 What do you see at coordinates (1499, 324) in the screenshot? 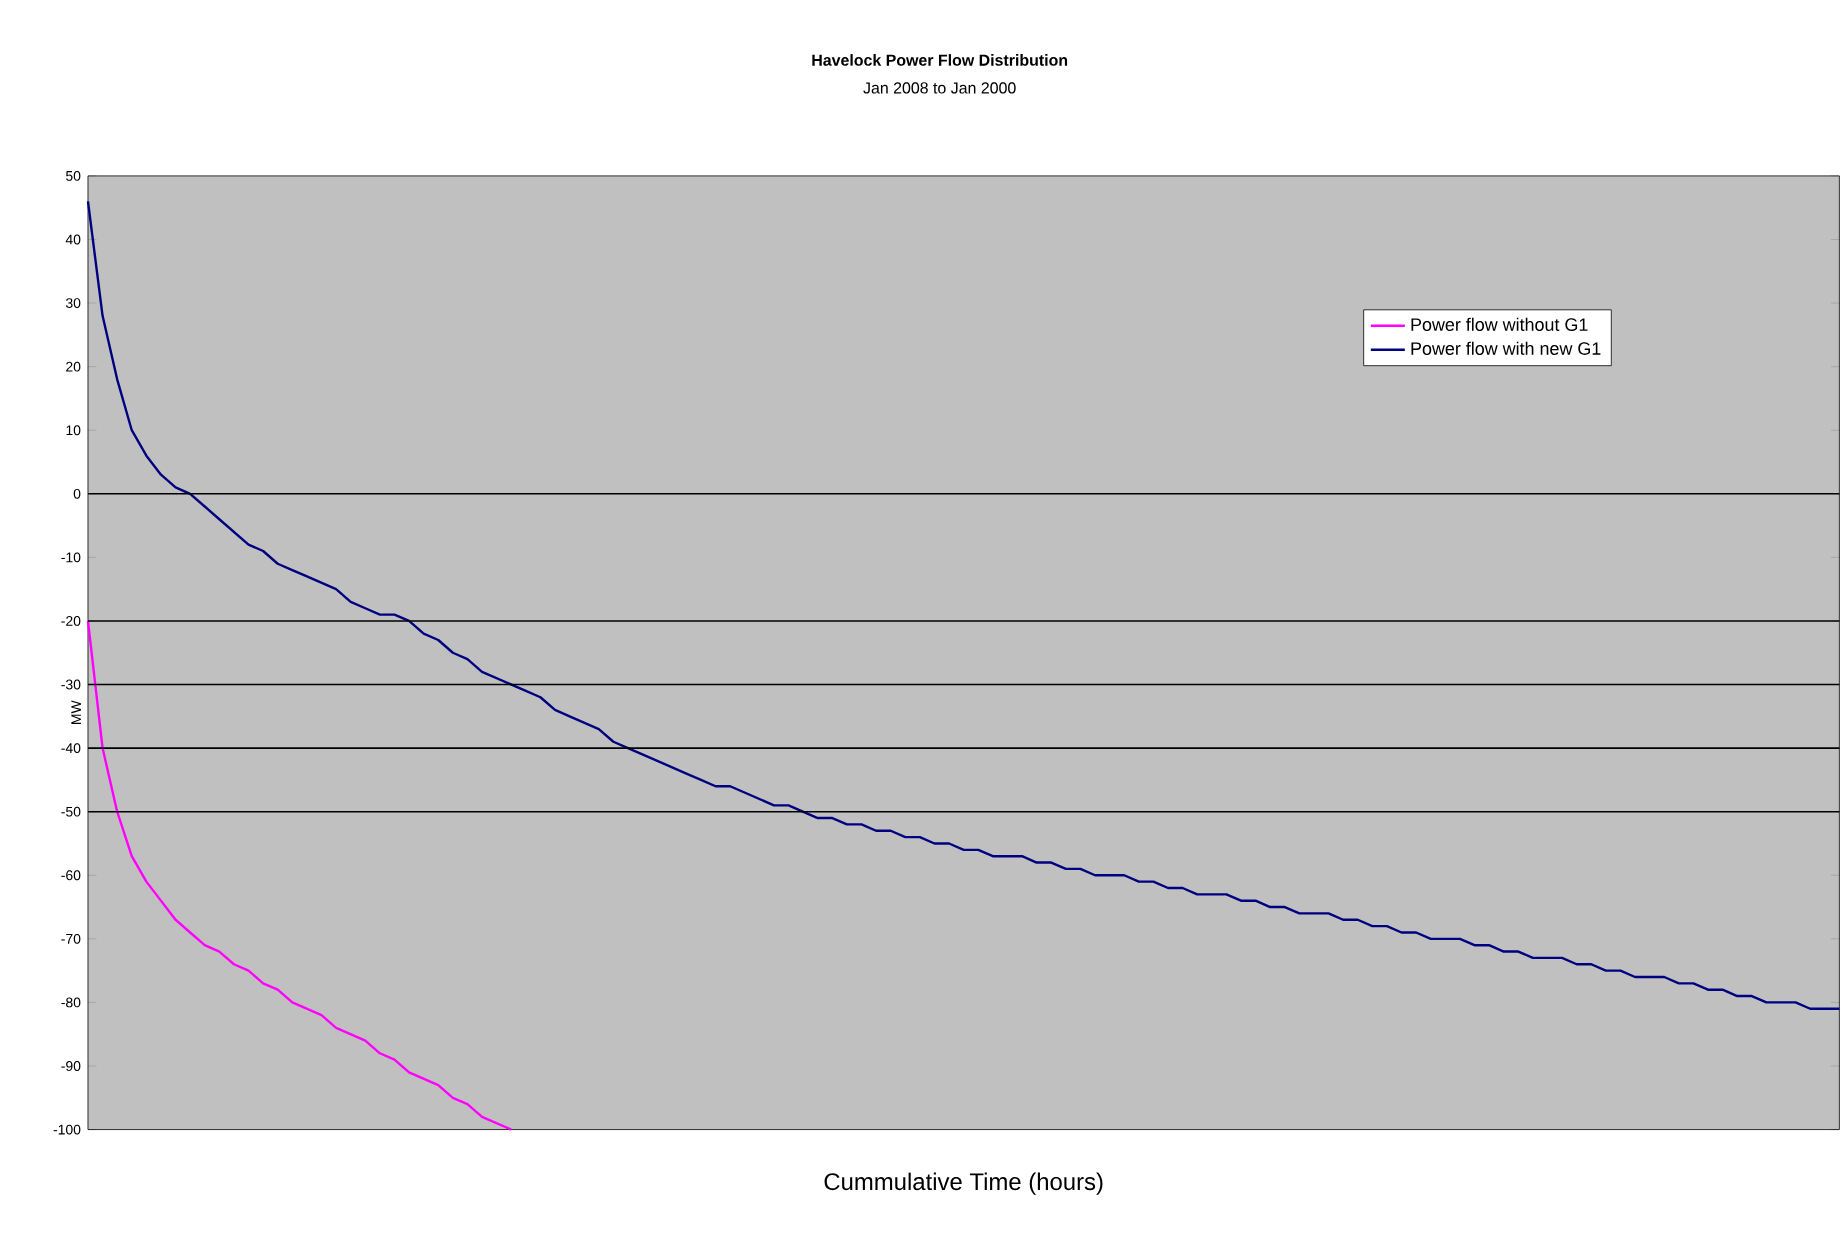
I see `legend-label: Power flow without G1` at bounding box center [1499, 324].